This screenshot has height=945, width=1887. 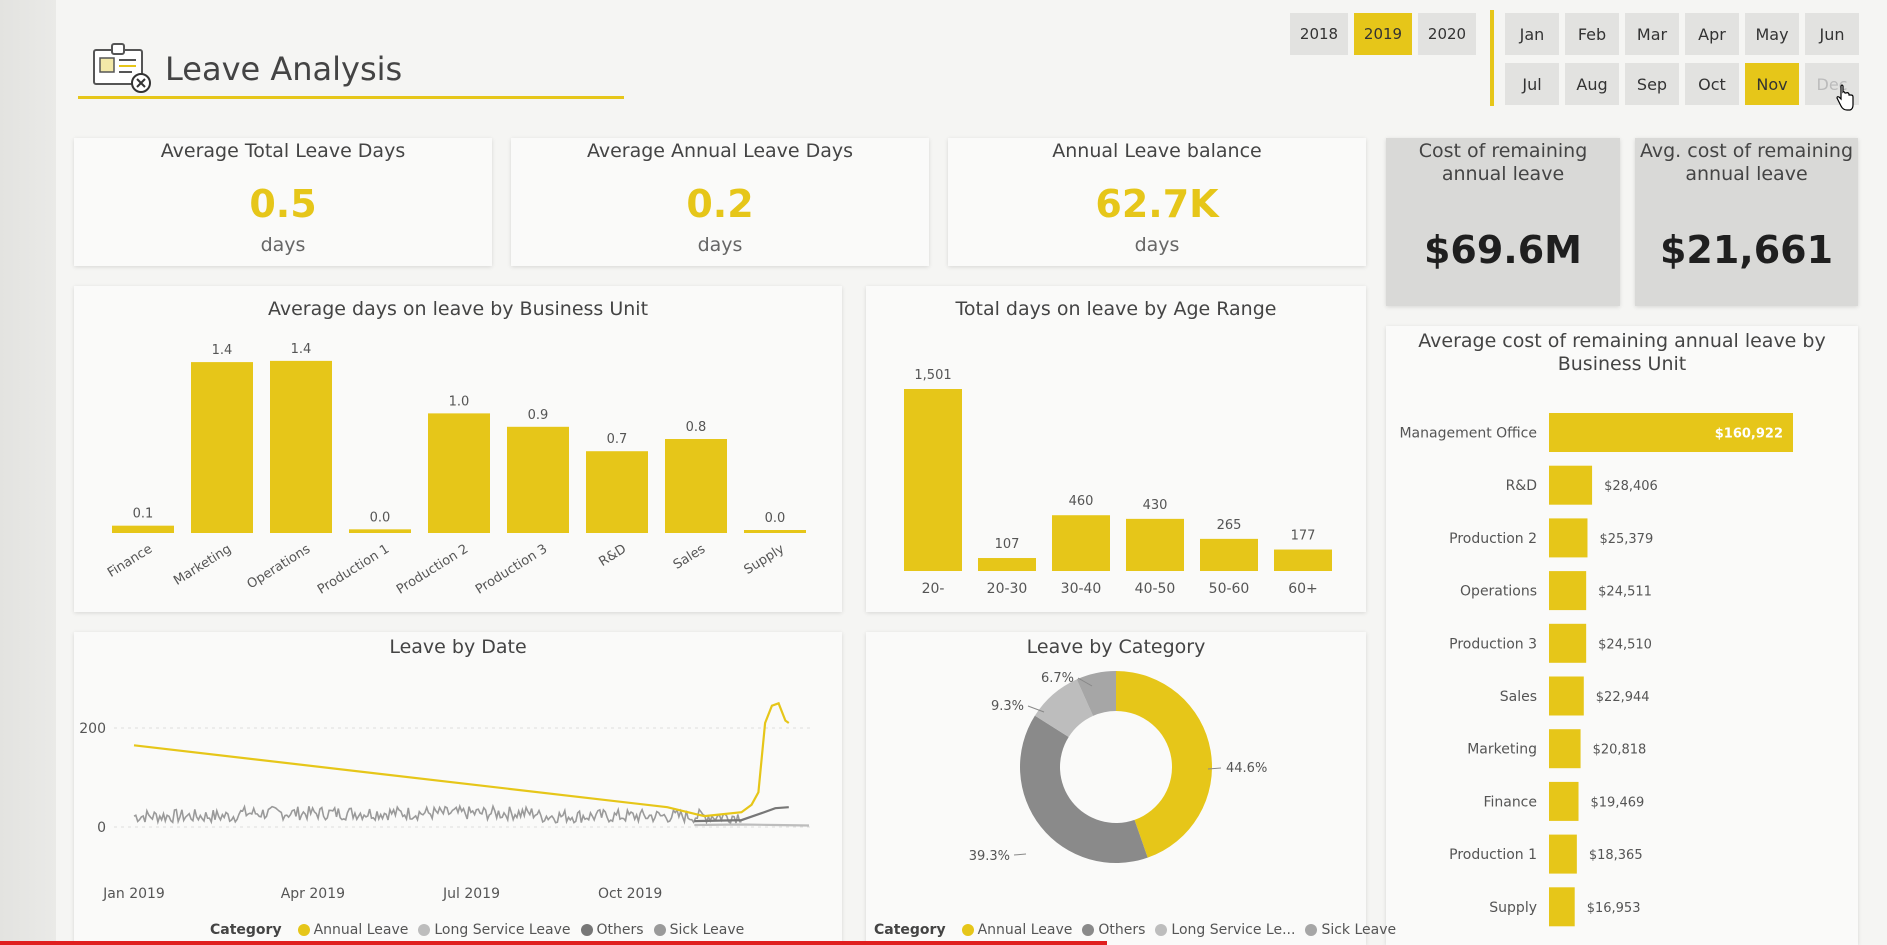 I want to click on data-label: 0.8, so click(x=696, y=427).